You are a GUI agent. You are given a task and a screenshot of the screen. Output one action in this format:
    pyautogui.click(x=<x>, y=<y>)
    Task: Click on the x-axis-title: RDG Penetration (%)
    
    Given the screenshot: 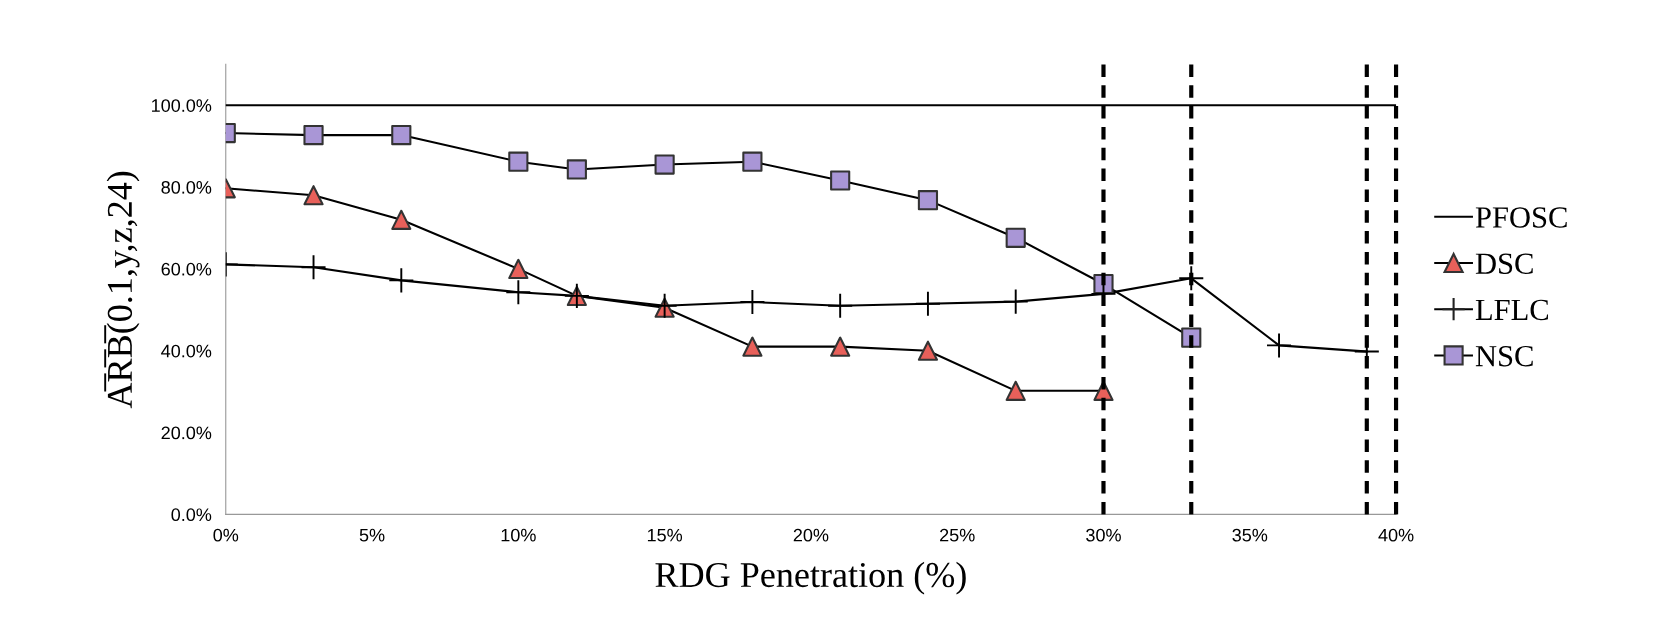 What is the action you would take?
    pyautogui.click(x=810, y=578)
    